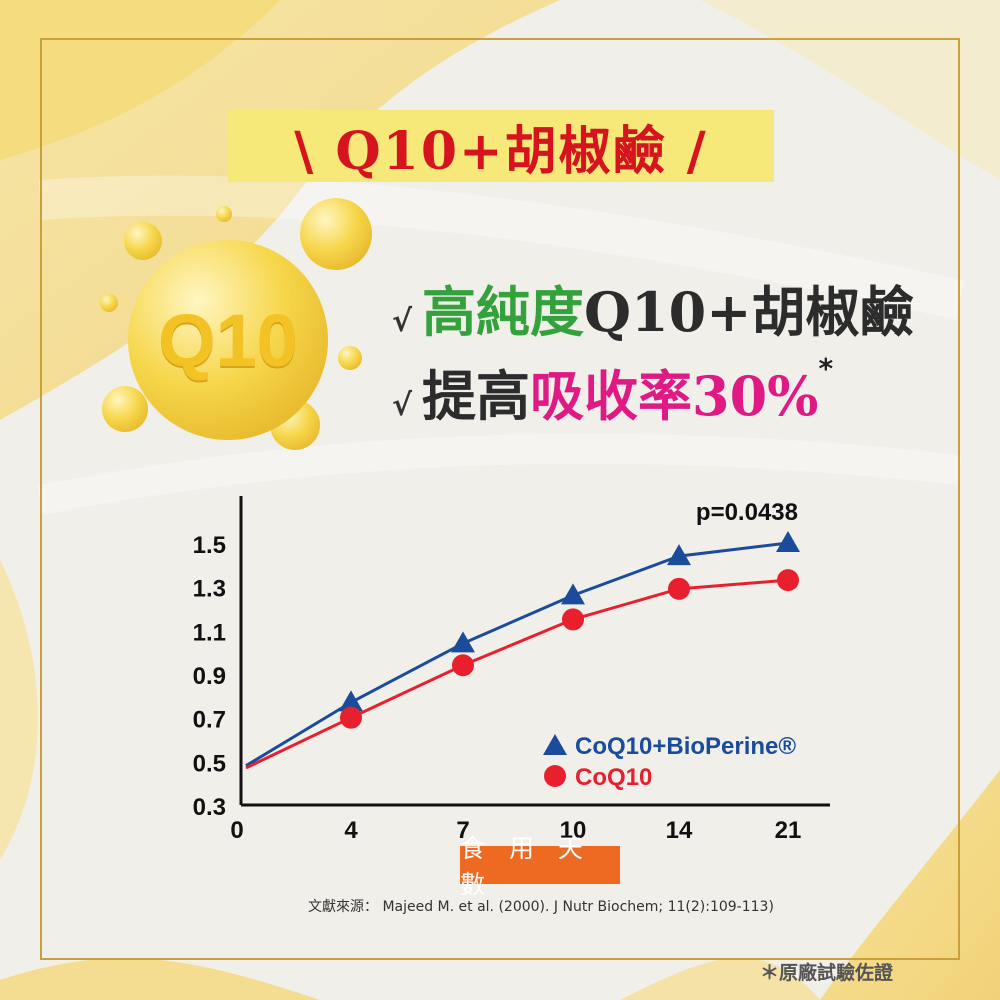 The width and height of the screenshot is (1000, 1000). Describe the element at coordinates (209, 763) in the screenshot. I see `y-tick-label: 0.5` at that location.